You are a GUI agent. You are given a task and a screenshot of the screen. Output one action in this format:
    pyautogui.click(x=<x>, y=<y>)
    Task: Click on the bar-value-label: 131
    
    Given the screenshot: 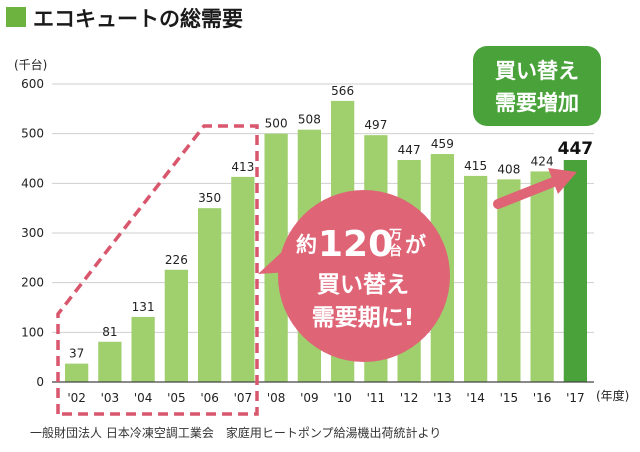 What is the action you would take?
    pyautogui.click(x=143, y=307)
    